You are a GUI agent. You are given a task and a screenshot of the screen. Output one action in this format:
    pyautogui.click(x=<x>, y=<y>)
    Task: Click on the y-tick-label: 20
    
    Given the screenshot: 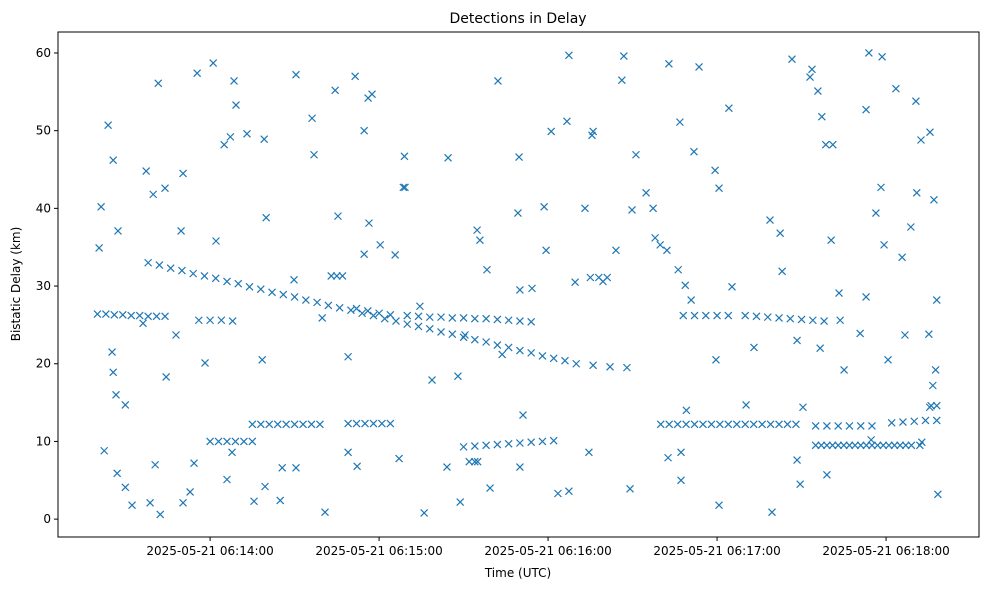 What is the action you would take?
    pyautogui.click(x=43, y=364)
    